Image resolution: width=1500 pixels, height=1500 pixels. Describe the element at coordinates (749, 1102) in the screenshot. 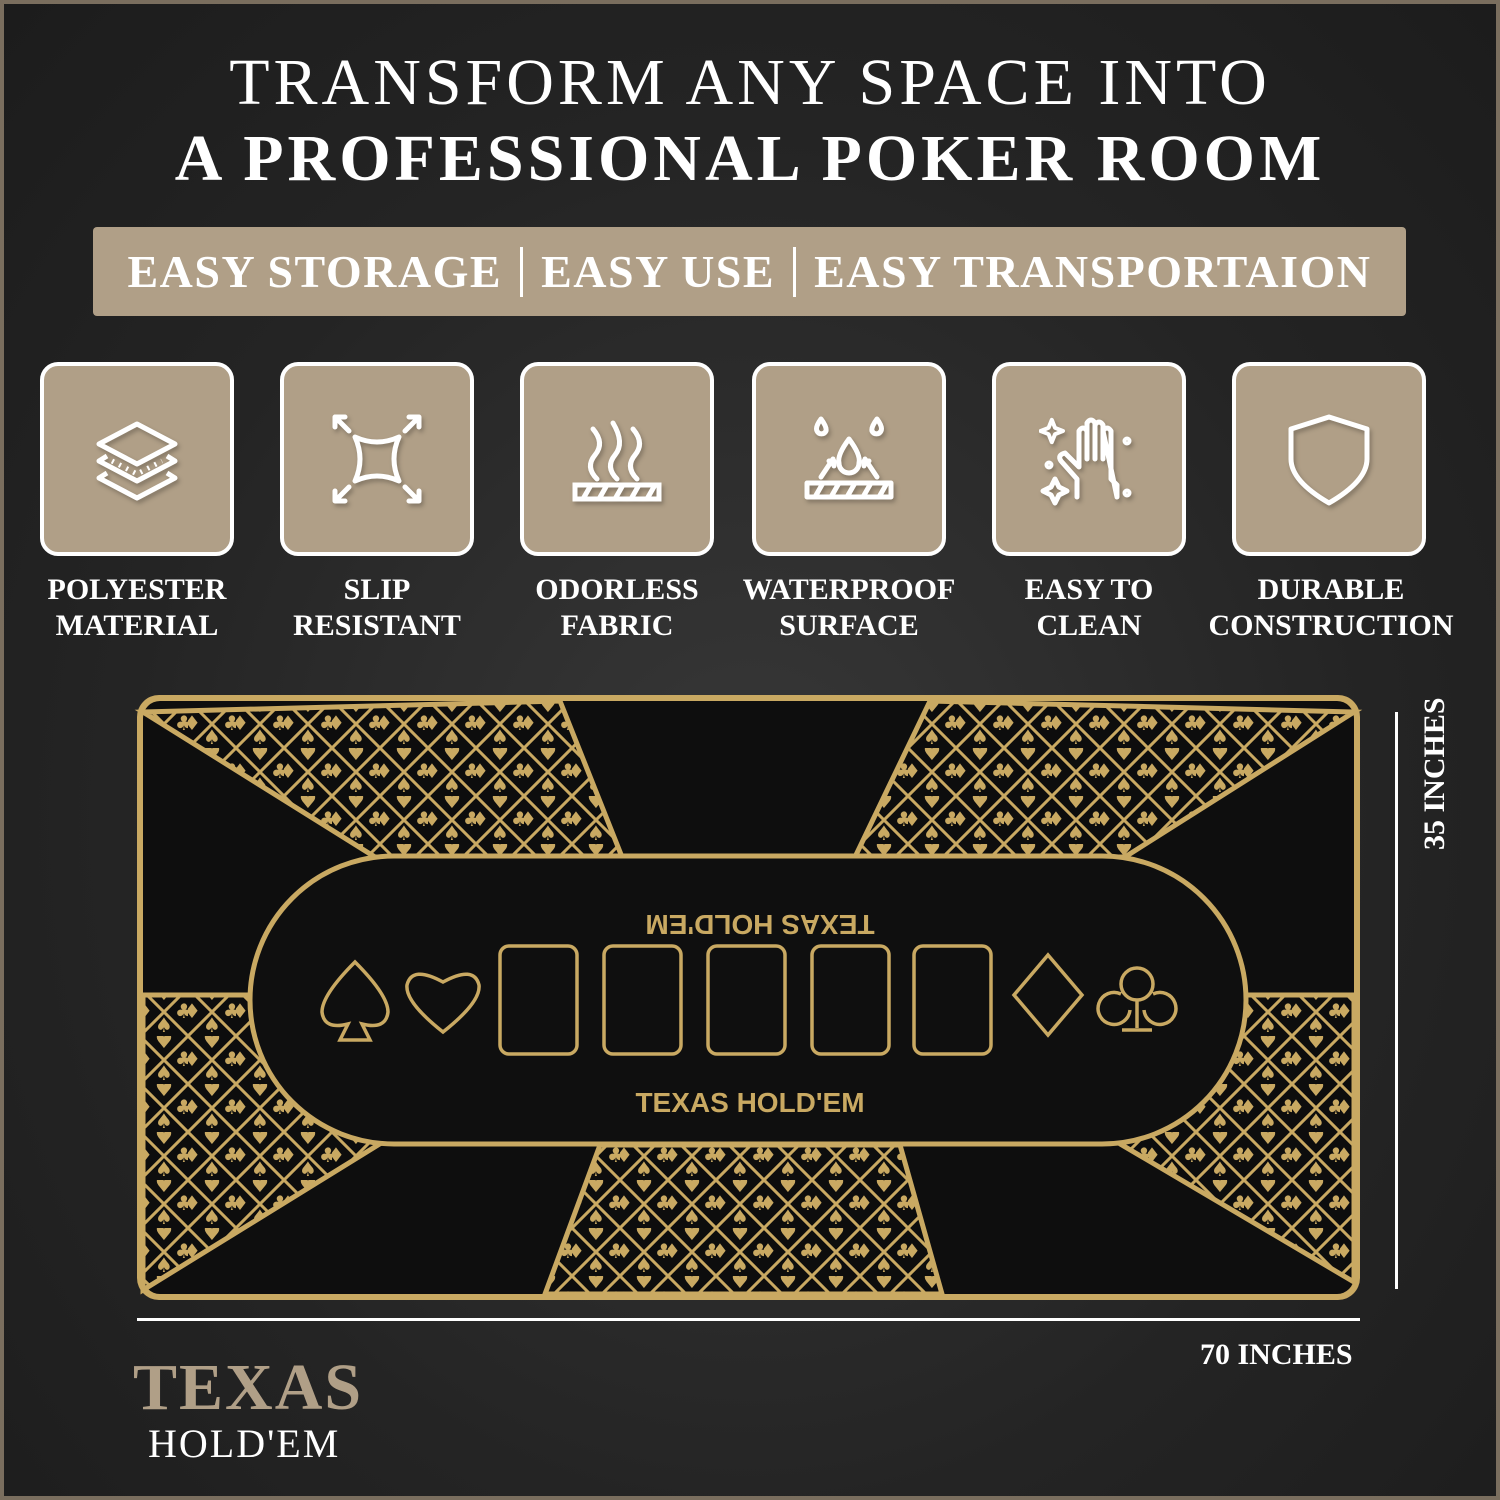

I see `mat-label-bottom: TEXAS HOLD'EM` at that location.